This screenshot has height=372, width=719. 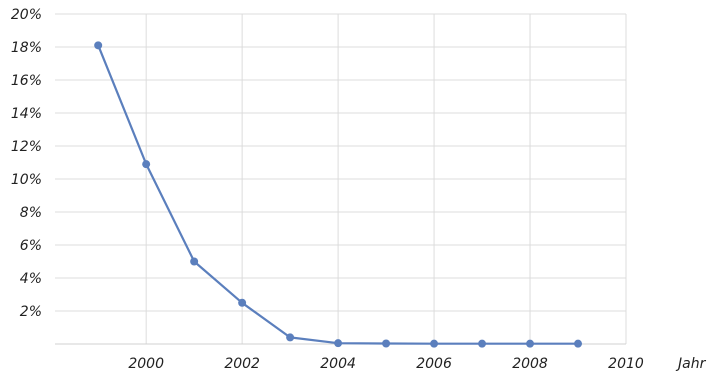 I want to click on y-tick-label: 20%, so click(x=26, y=15).